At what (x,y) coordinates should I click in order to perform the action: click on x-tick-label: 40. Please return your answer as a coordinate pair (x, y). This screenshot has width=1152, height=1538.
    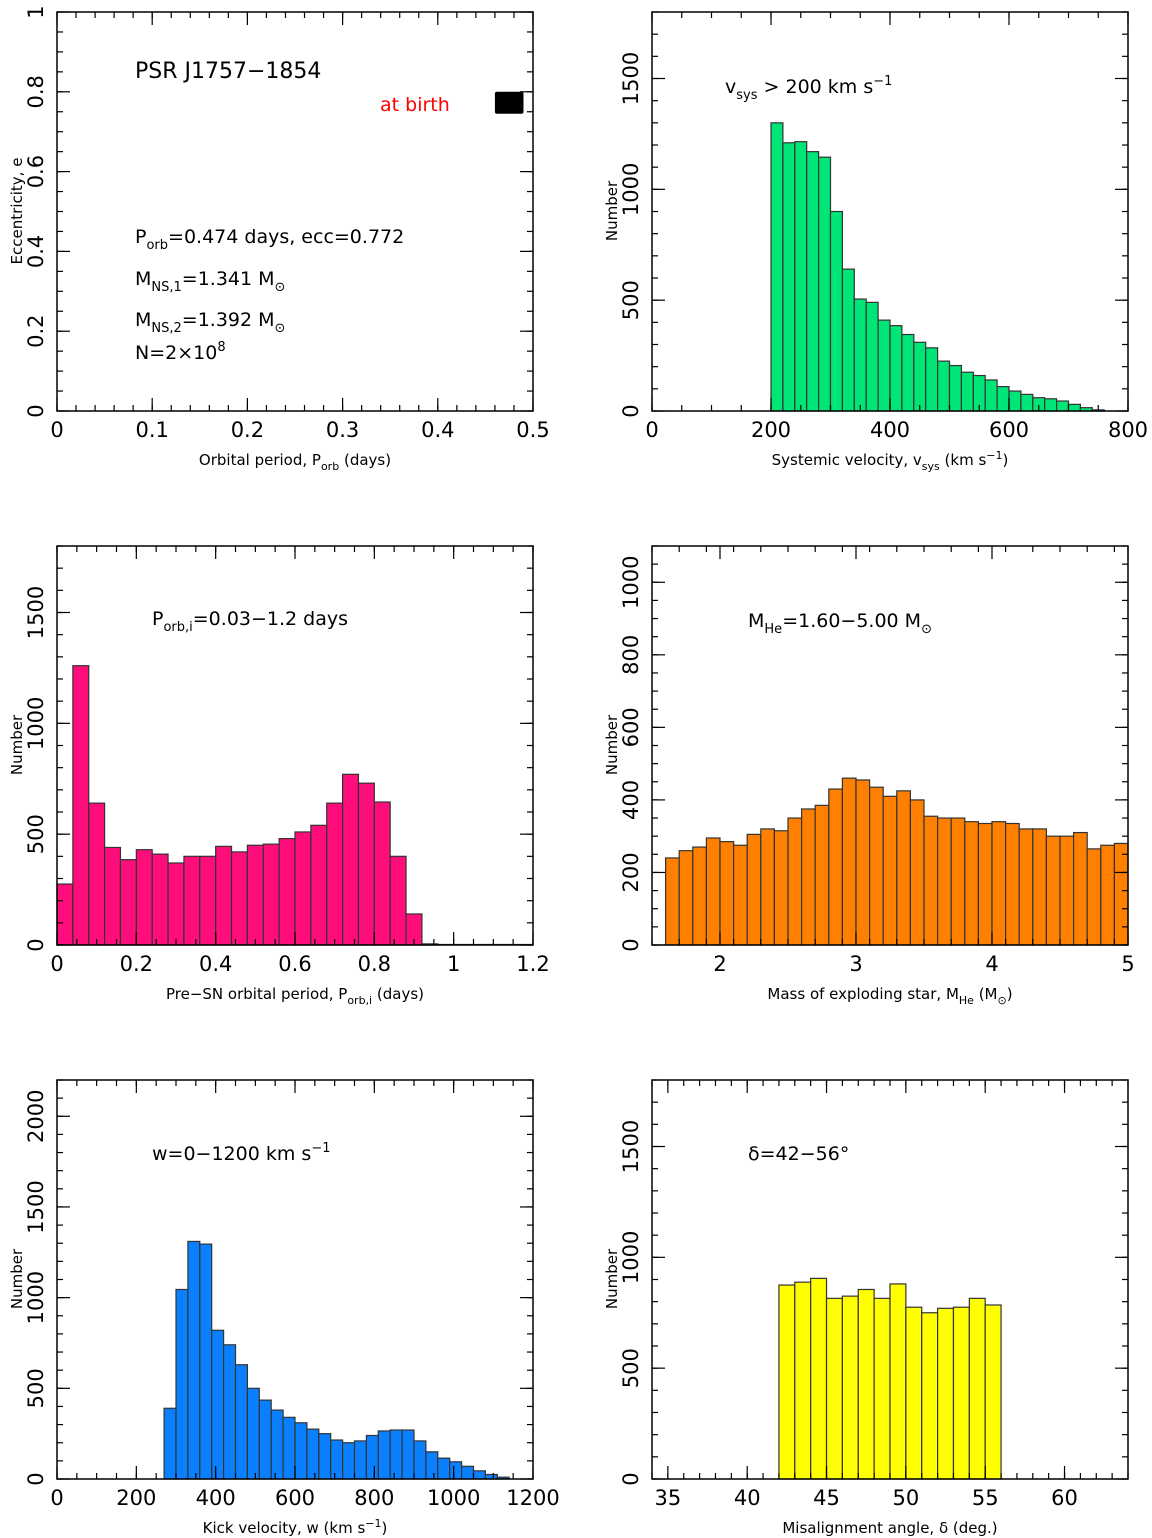
    Looking at the image, I should click on (747, 1498).